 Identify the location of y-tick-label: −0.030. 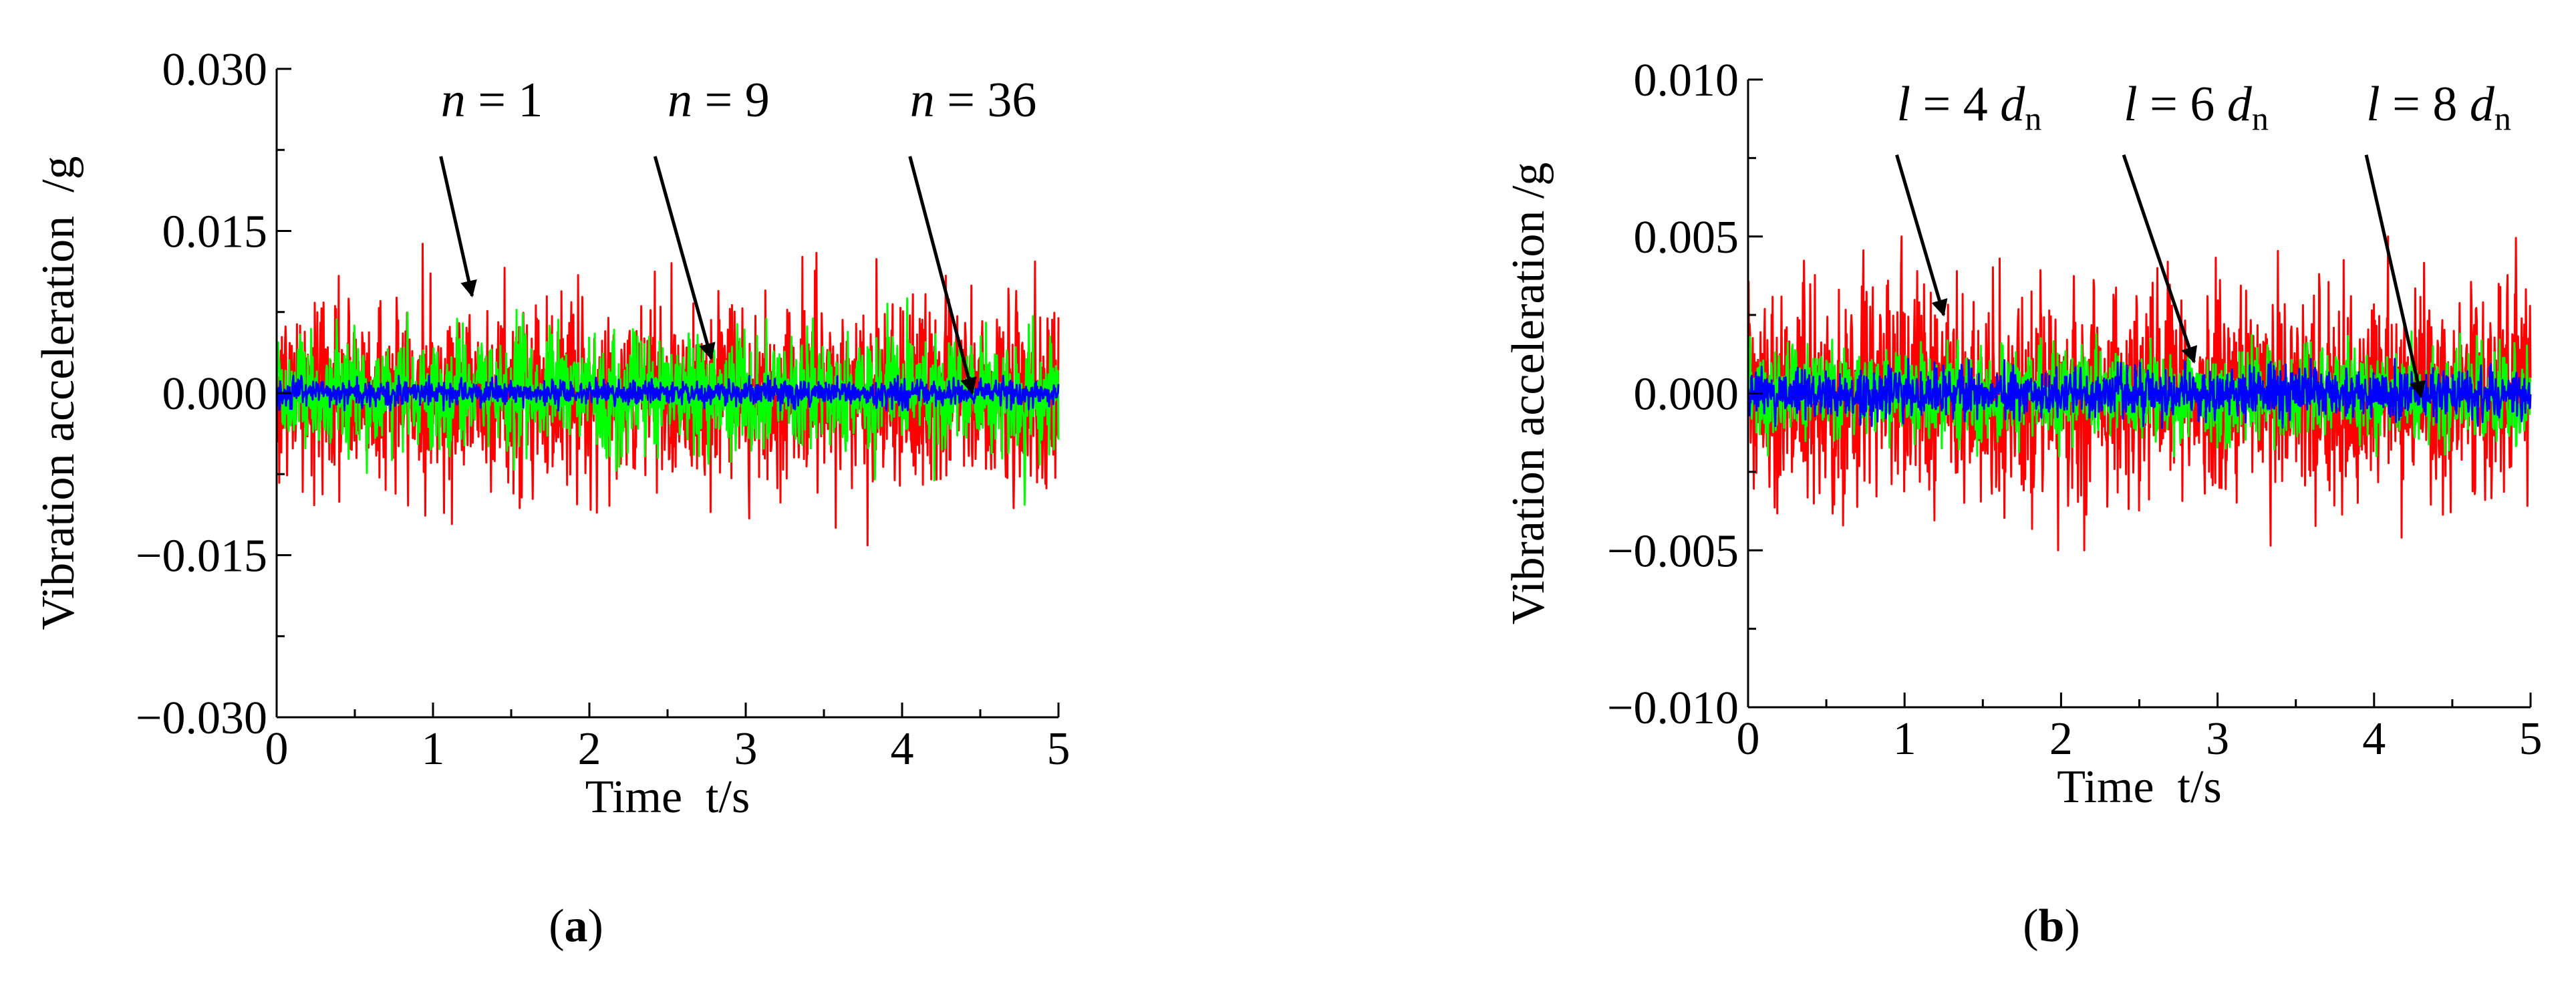
(201, 718).